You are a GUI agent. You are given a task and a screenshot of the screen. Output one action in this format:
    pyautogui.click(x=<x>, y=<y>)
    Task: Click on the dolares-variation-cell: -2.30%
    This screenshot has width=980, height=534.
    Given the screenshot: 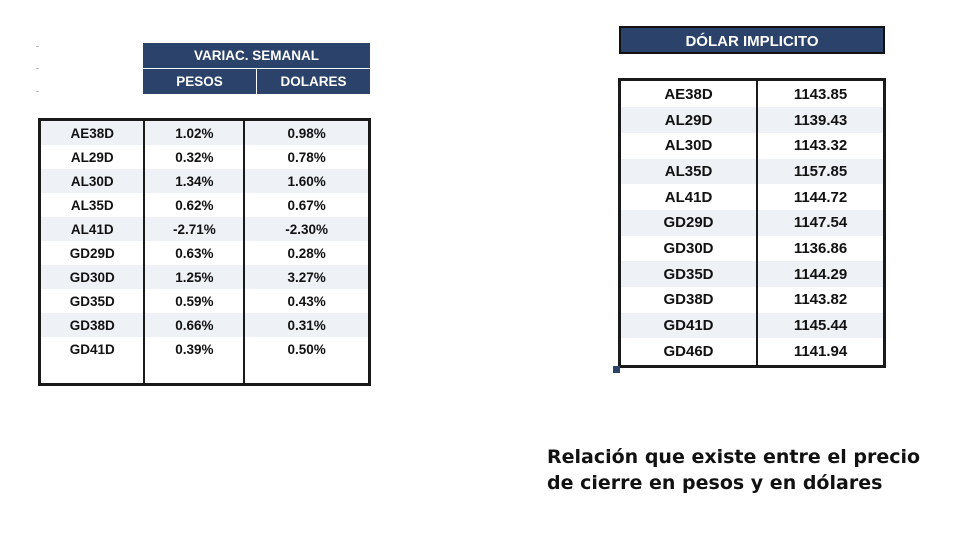 What is the action you would take?
    pyautogui.click(x=306, y=229)
    